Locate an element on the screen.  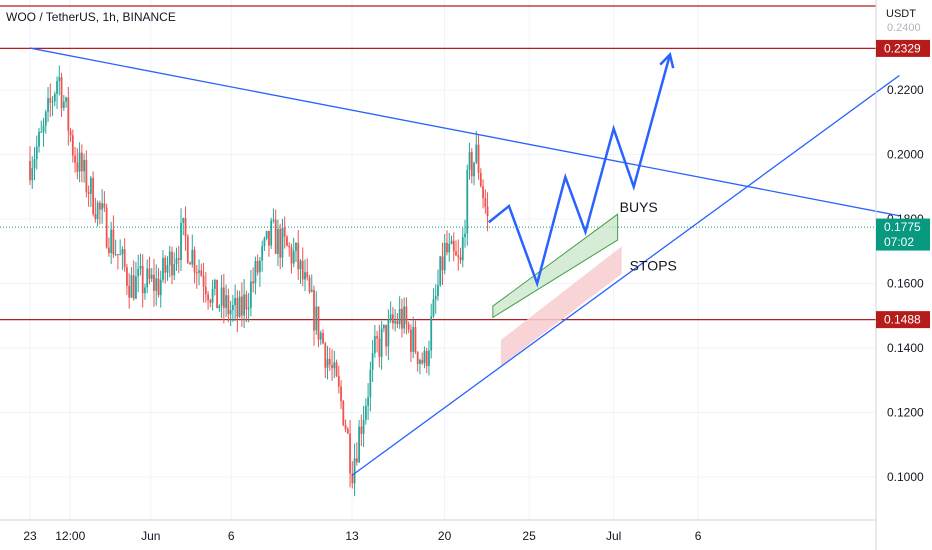
price-label-current: 0.1775 is located at coordinates (902, 227).